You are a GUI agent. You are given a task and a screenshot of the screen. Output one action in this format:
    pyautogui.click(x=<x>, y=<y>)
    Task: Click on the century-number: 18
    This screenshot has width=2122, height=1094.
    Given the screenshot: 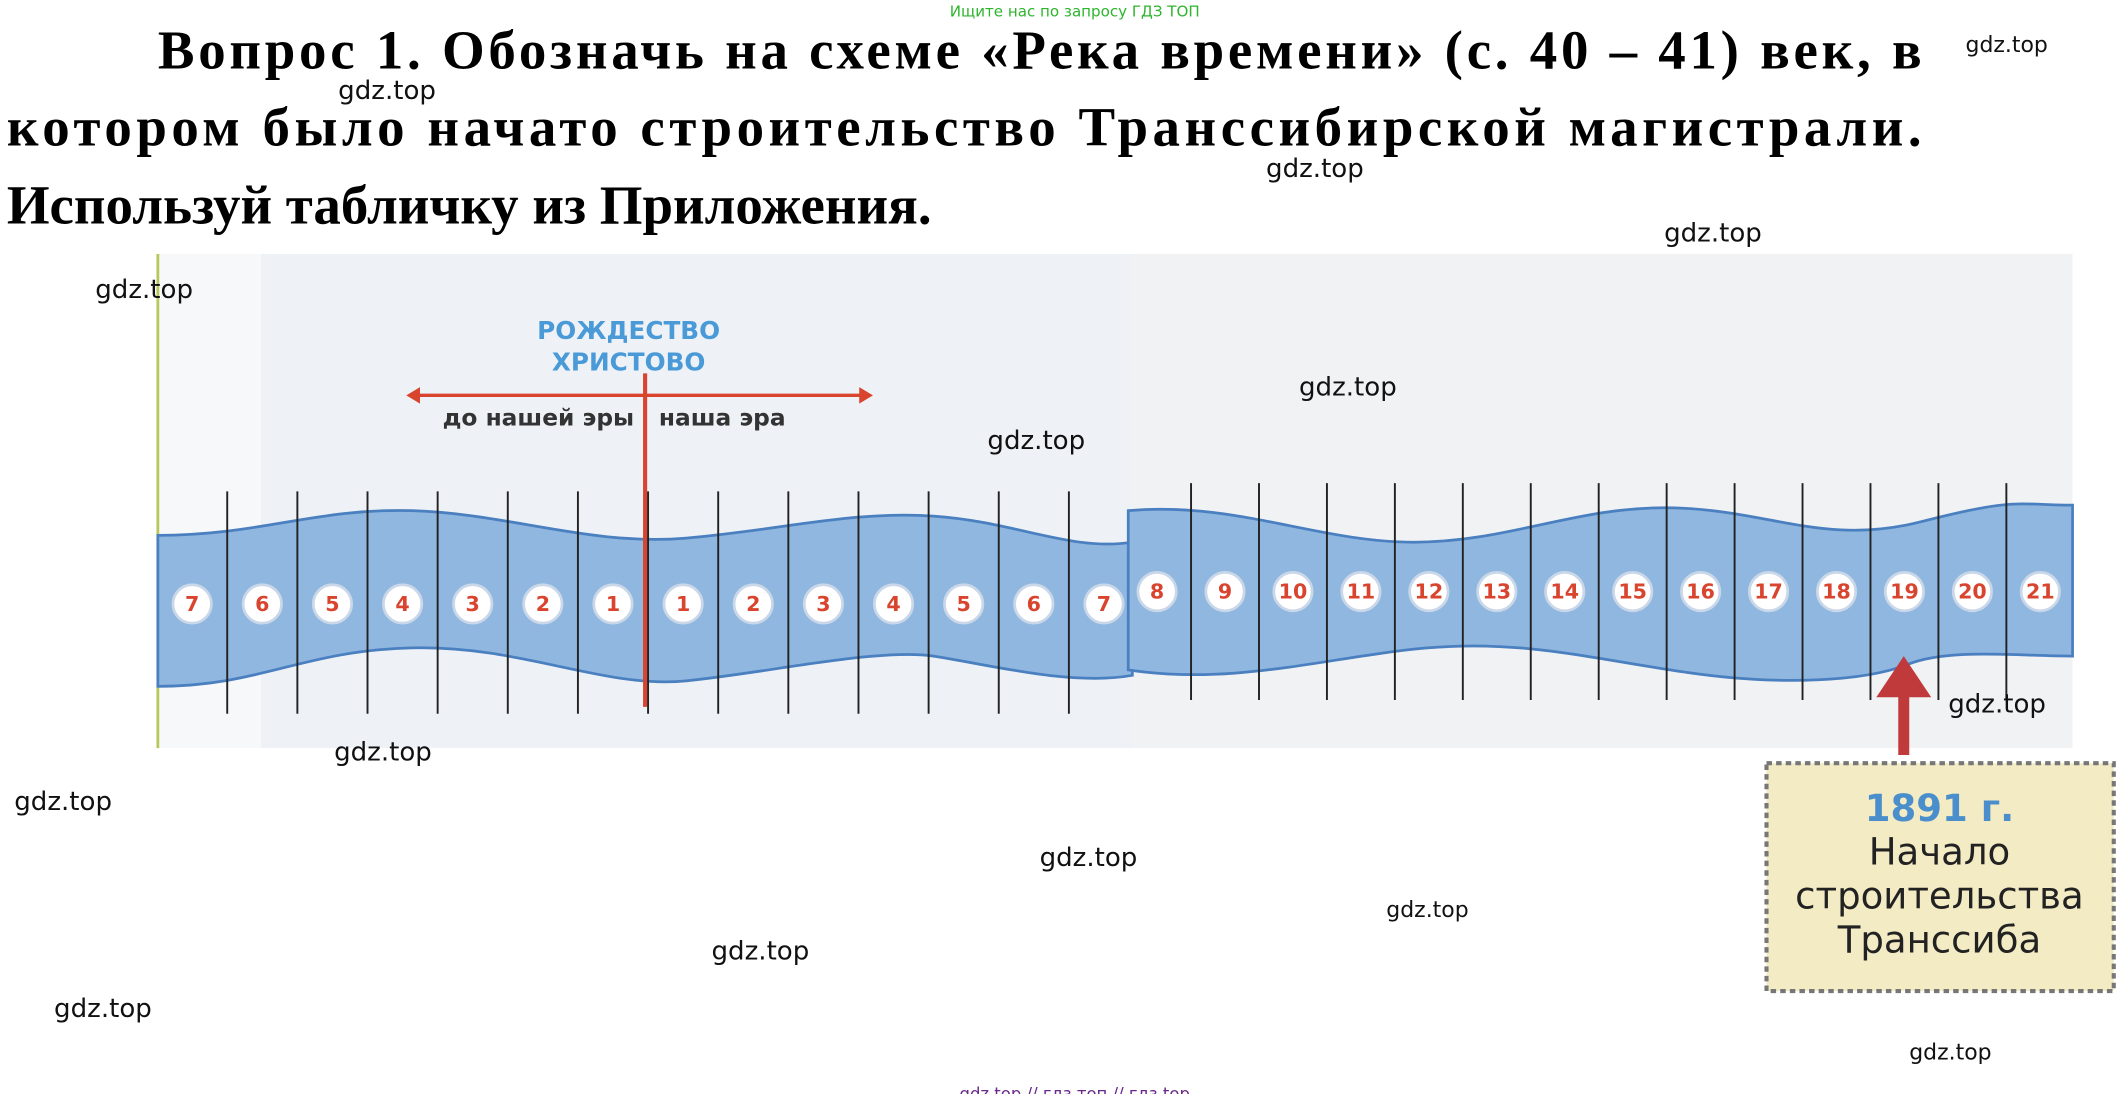 What is the action you would take?
    pyautogui.click(x=1836, y=591)
    